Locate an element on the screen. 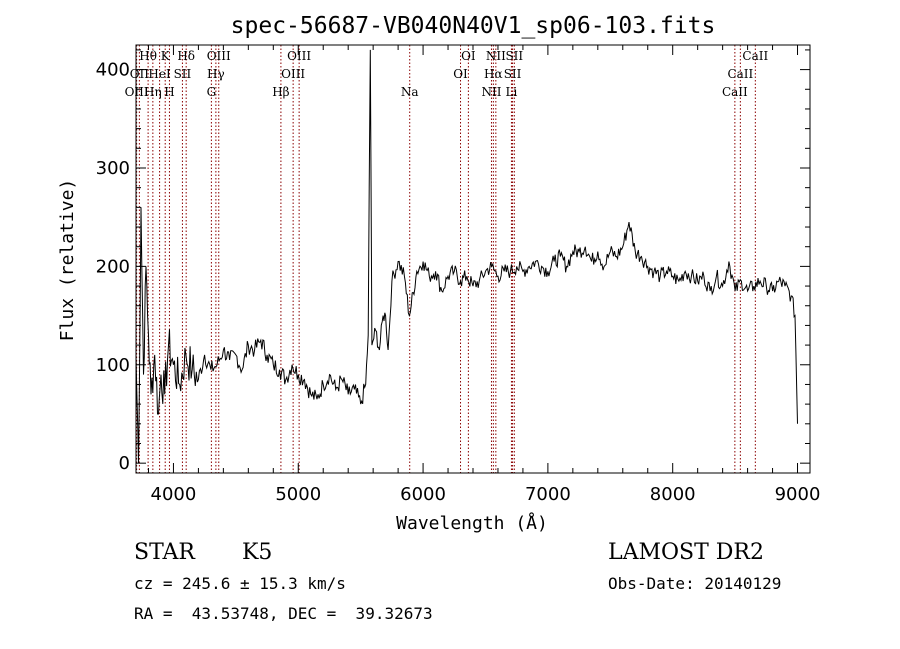  y-tick-label: 300 is located at coordinates (113, 168).